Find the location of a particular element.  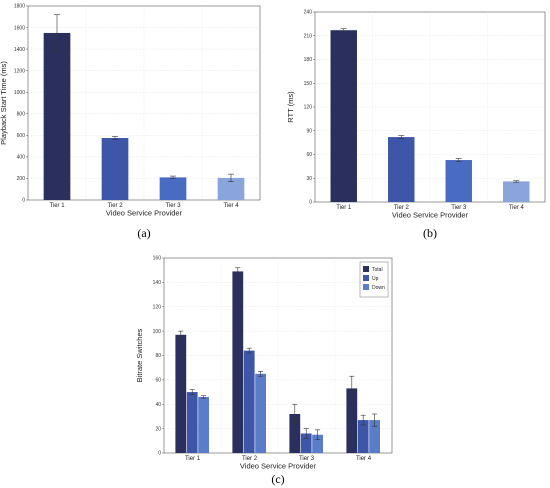

y-tick-label: 180 is located at coordinates (308, 60).